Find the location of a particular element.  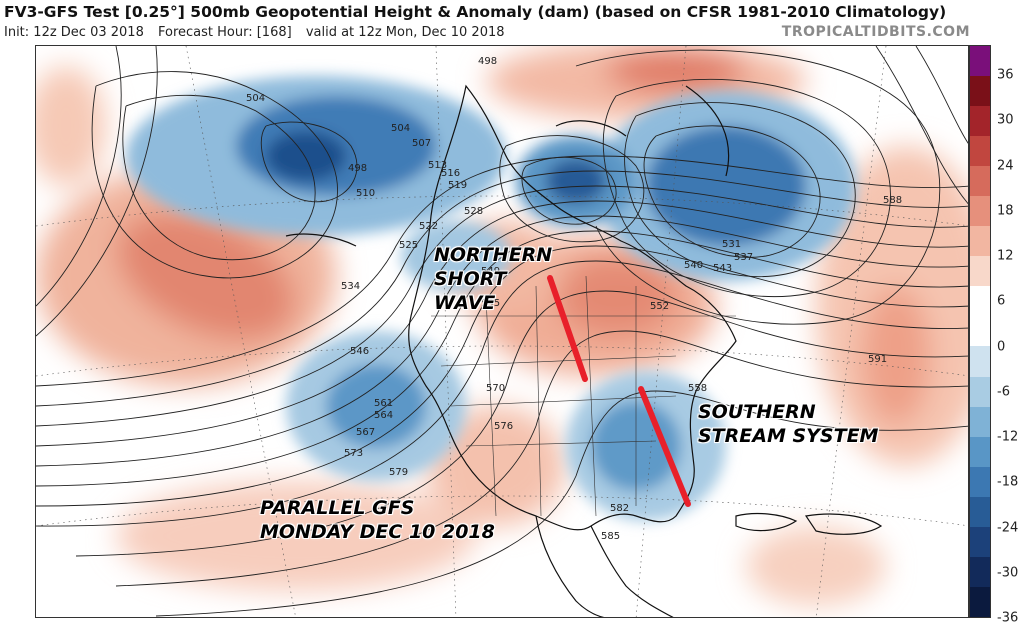

annotation-line: MONDAY DEC 10 2018 is located at coordinates (377, 532).